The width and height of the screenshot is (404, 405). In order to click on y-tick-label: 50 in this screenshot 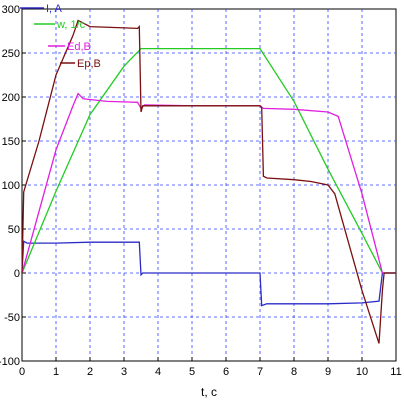, I will do `click(14, 230)`.